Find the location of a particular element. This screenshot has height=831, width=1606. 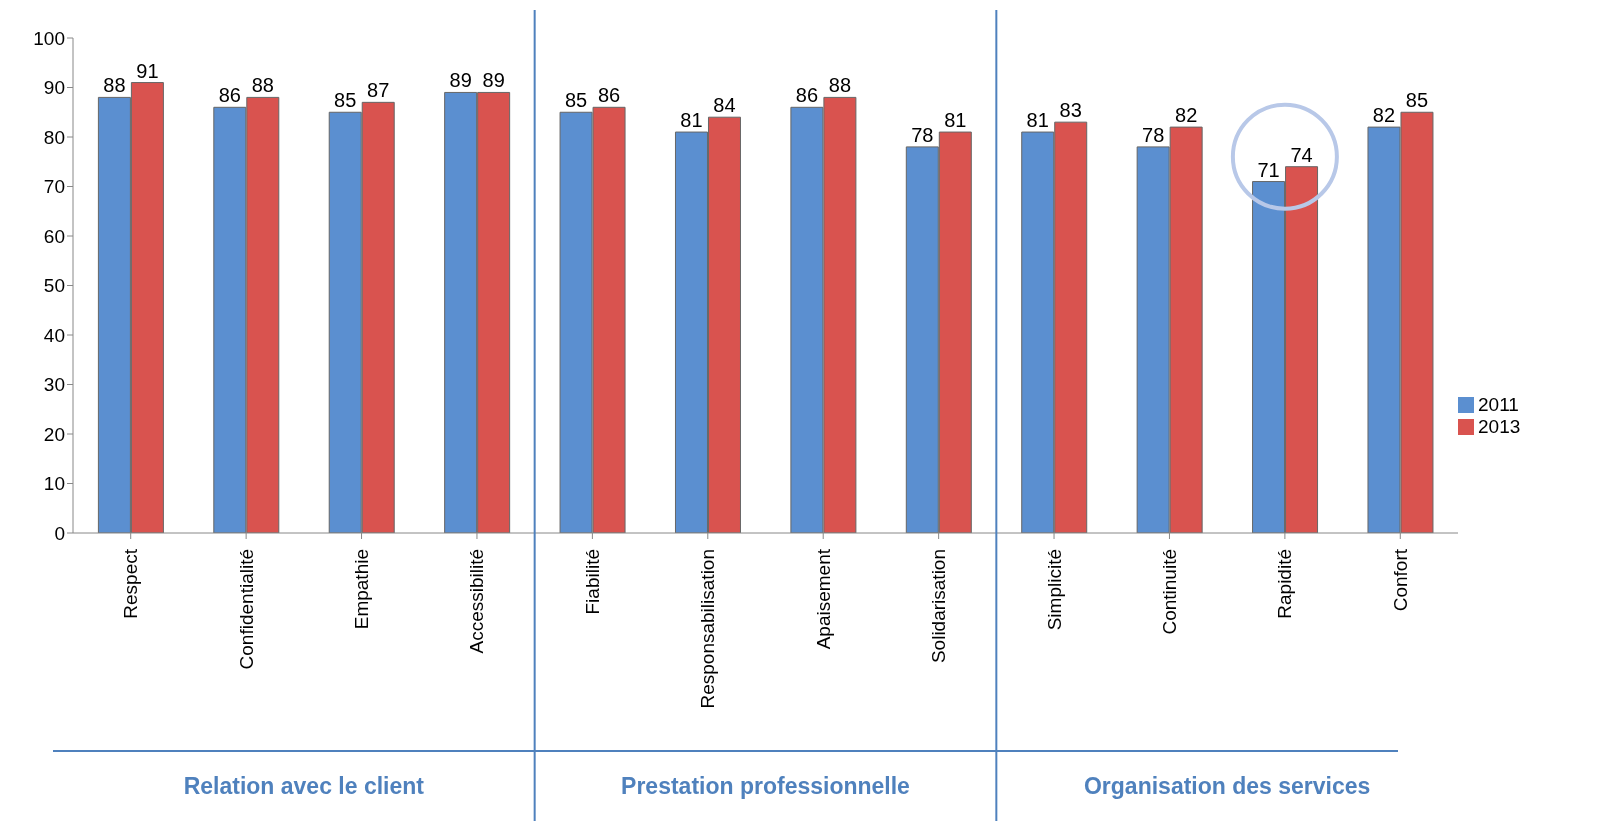

text: Relation avec le client is located at coordinates (303, 786).